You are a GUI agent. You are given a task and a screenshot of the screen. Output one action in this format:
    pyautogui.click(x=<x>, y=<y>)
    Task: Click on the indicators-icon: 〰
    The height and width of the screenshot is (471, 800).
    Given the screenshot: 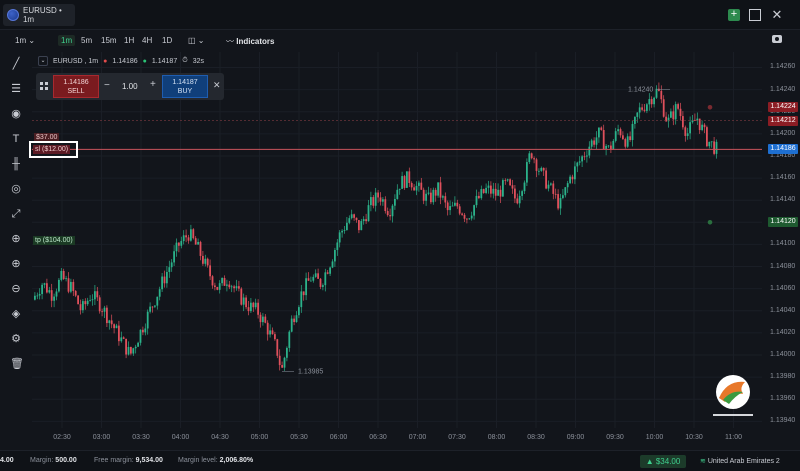 What is the action you would take?
    pyautogui.click(x=230, y=41)
    